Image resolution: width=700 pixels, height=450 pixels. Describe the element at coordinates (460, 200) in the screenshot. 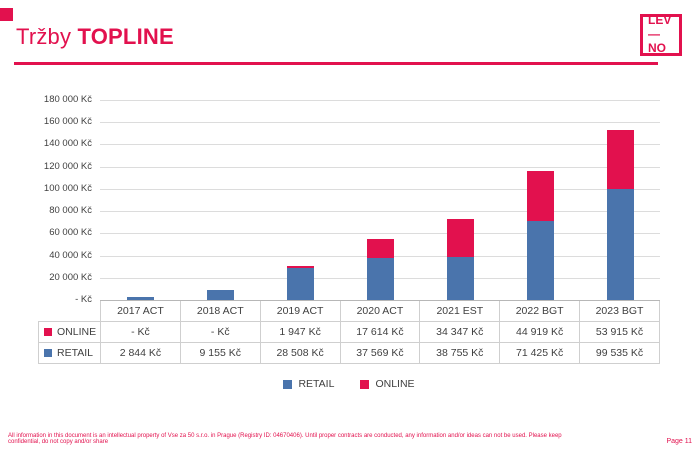

I see `bar-column-2021-est` at that location.